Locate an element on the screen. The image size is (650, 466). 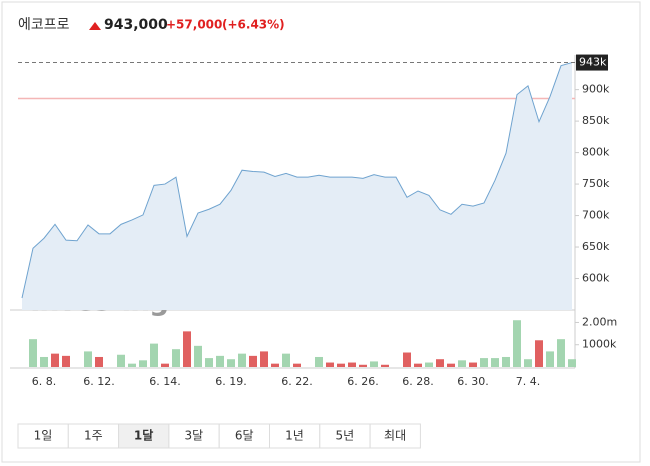
stock-name: 에코프로 is located at coordinates (44, 25).